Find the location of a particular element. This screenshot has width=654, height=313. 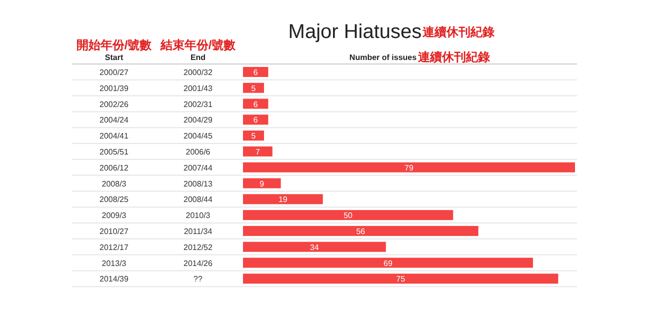

data-label: 50 is located at coordinates (349, 215).